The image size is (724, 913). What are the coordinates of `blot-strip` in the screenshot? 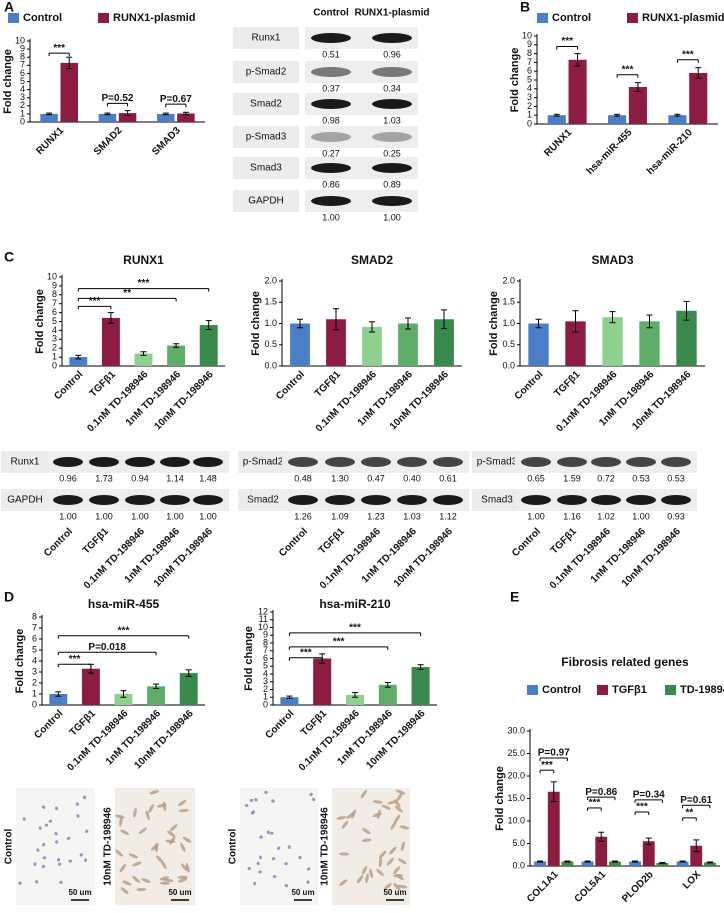 It's located at (361, 38).